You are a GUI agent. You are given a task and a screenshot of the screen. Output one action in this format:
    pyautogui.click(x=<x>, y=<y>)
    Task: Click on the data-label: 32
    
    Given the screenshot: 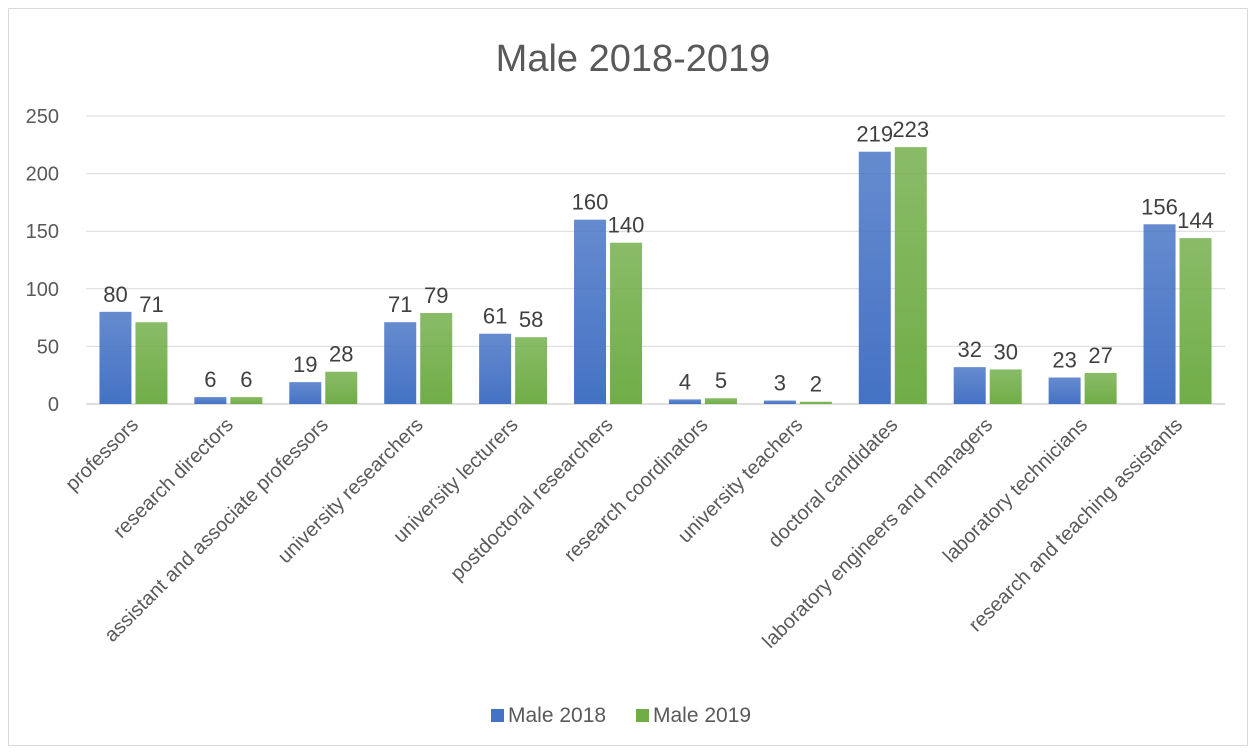 What is the action you would take?
    pyautogui.click(x=969, y=349)
    